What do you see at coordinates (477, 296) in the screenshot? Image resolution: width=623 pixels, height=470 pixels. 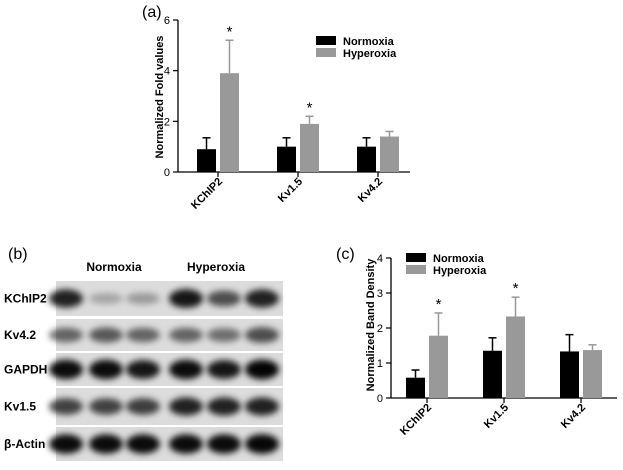 I see `significance-c: **` at bounding box center [477, 296].